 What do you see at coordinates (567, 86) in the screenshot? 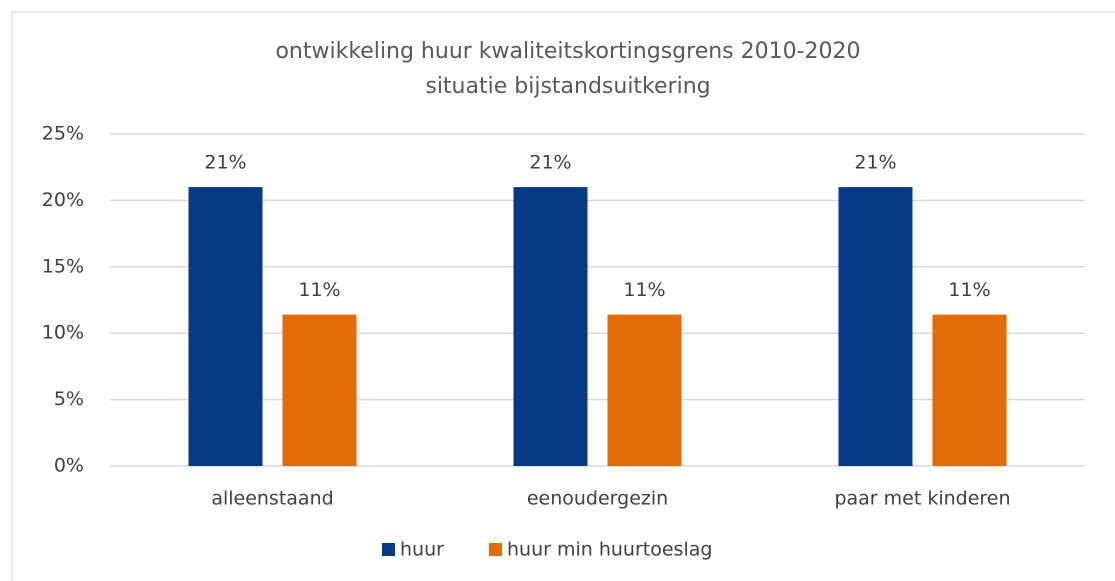
I see `chart-subtitle: situatie bijstandsuitkering` at bounding box center [567, 86].